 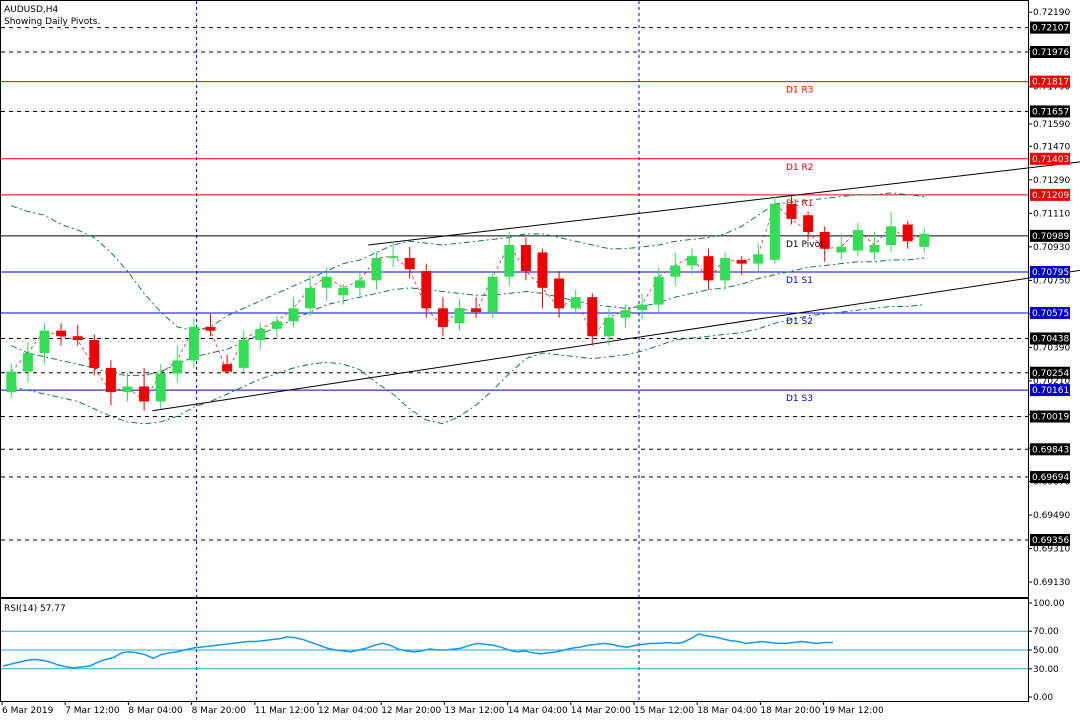 I want to click on time-tick-label: 14 Mar 20:00, so click(x=601, y=711).